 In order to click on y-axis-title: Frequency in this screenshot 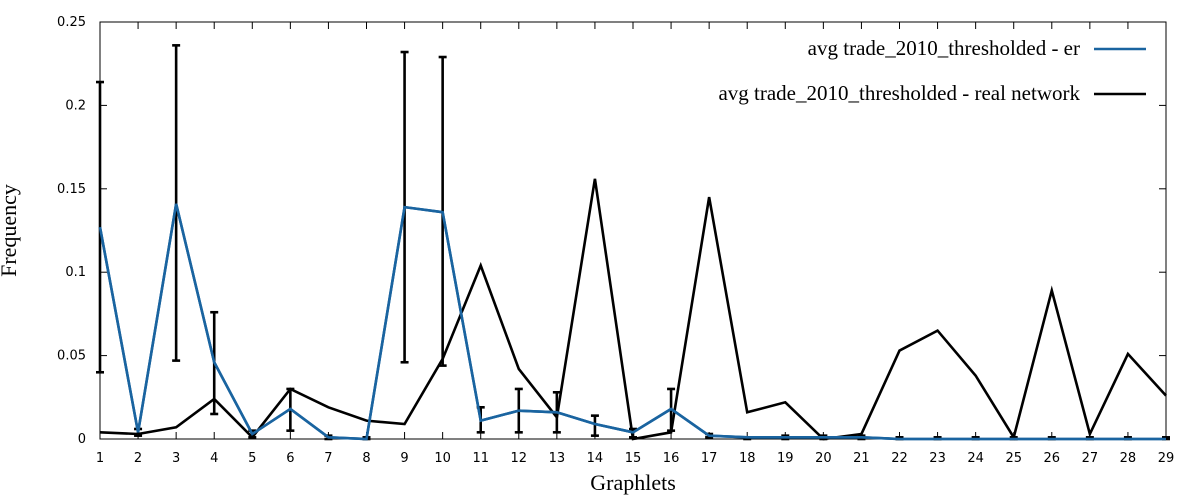, I will do `click(10, 230)`.